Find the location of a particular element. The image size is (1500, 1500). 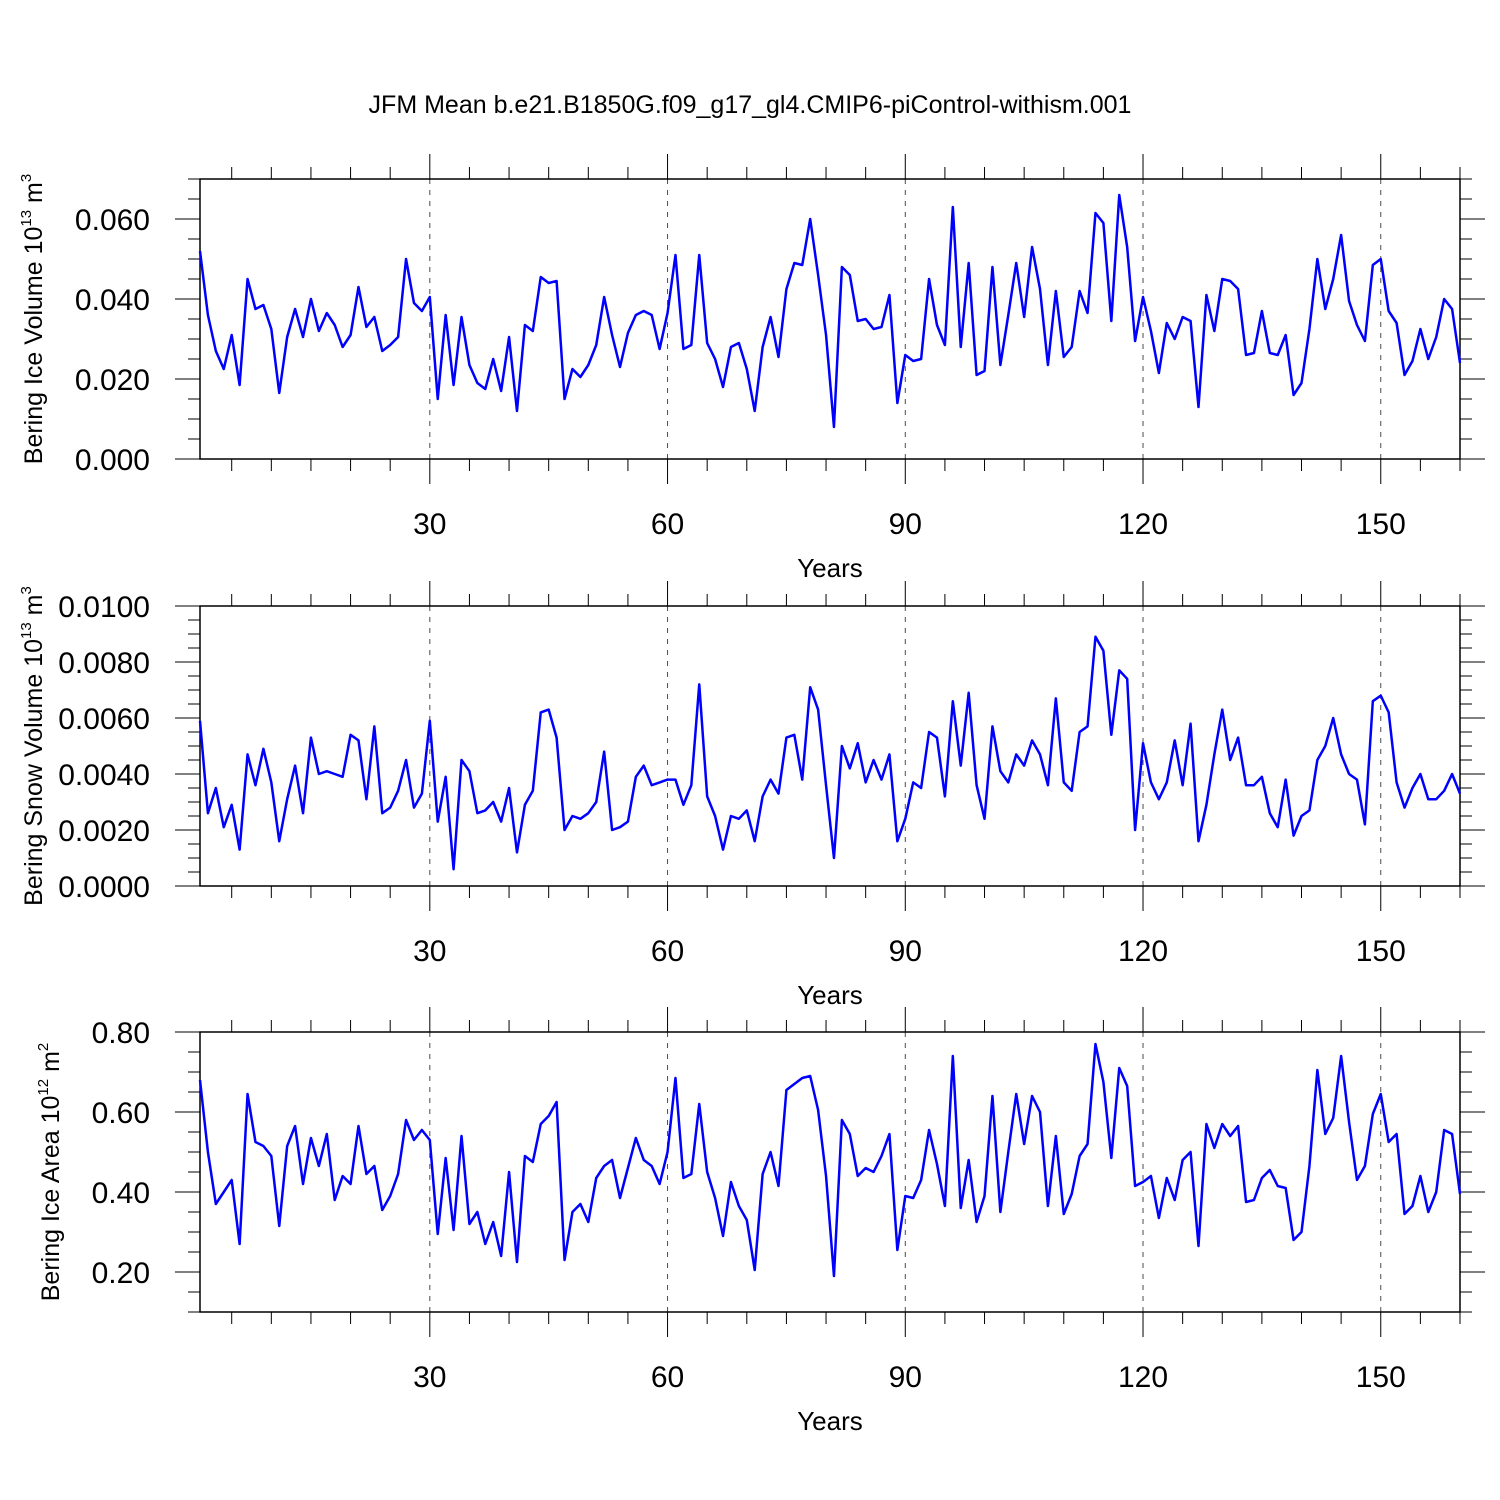

y-tick-label: 0.0100 is located at coordinates (104, 607).